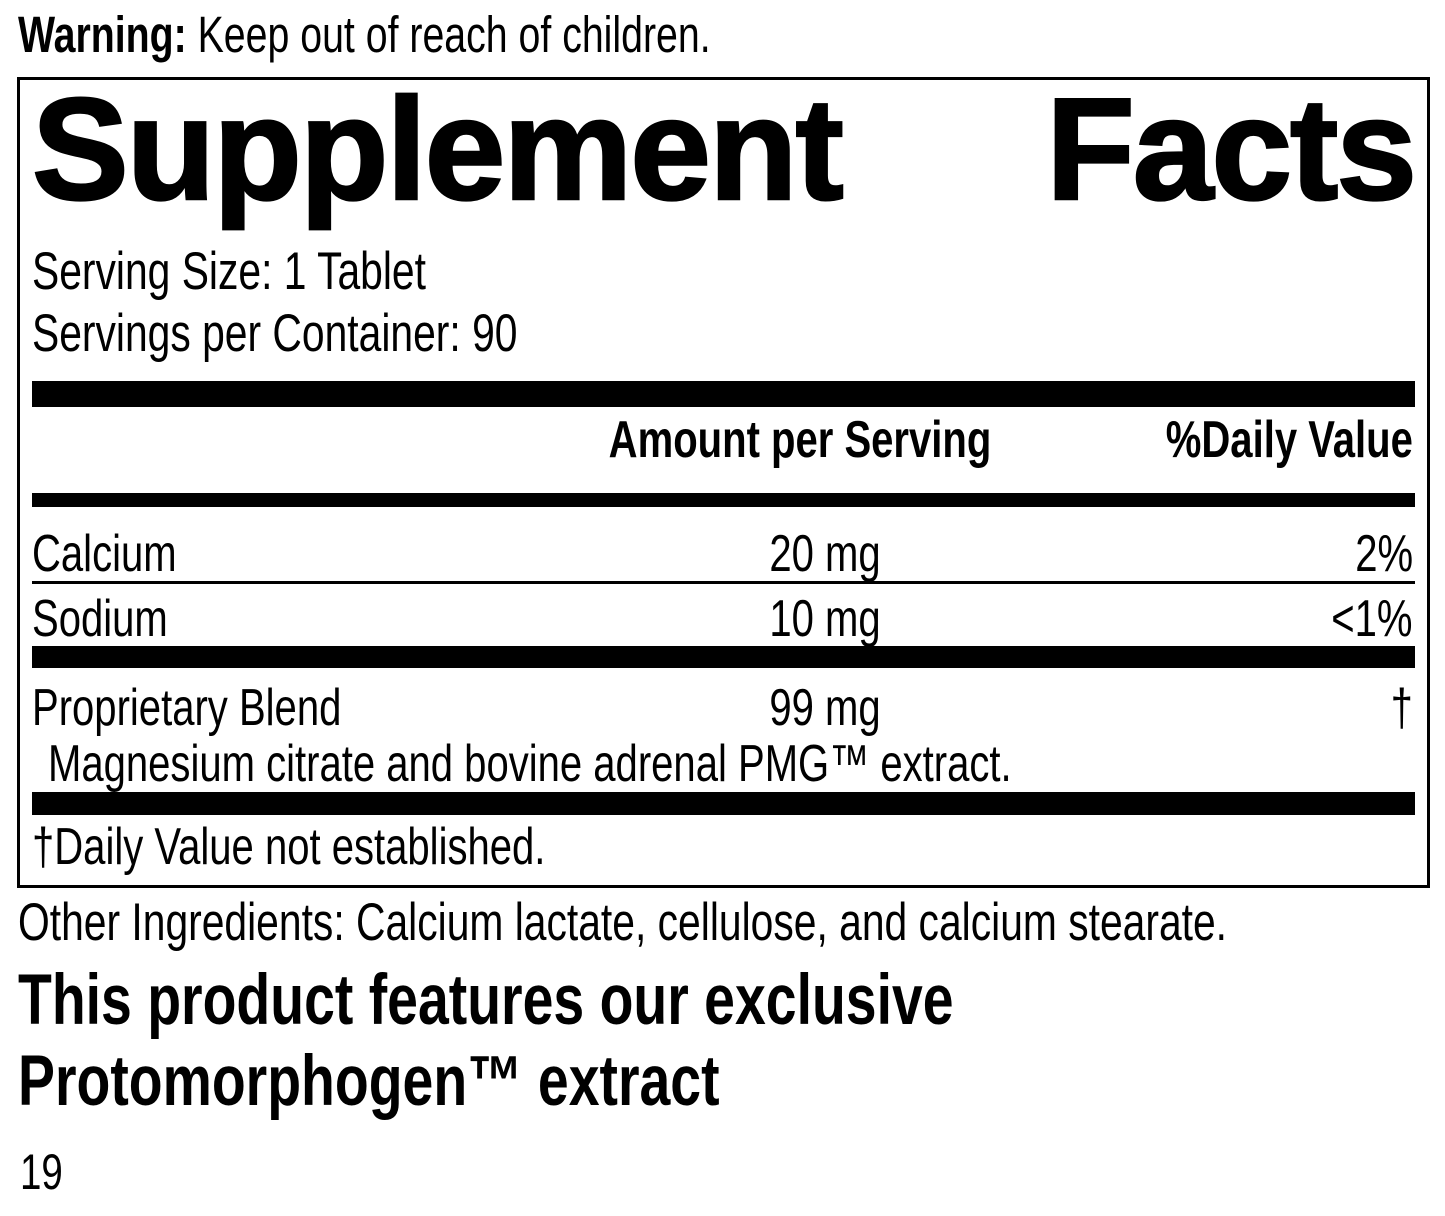  What do you see at coordinates (438, 149) in the screenshot?
I see `panel-title-word-1: Supplement` at bounding box center [438, 149].